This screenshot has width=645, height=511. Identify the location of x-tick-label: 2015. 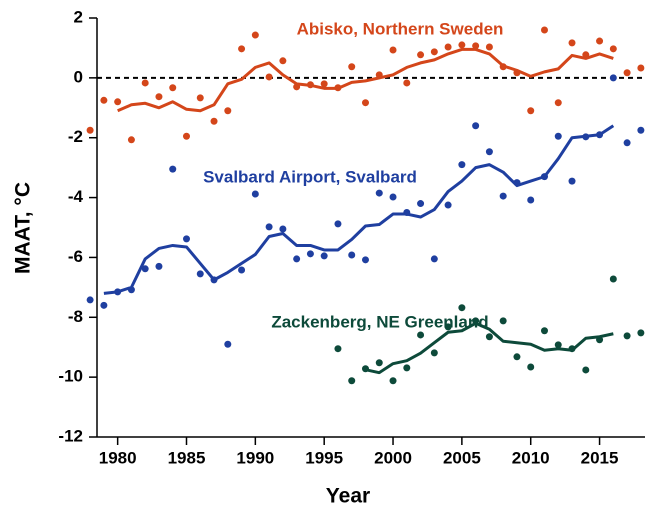
(600, 457).